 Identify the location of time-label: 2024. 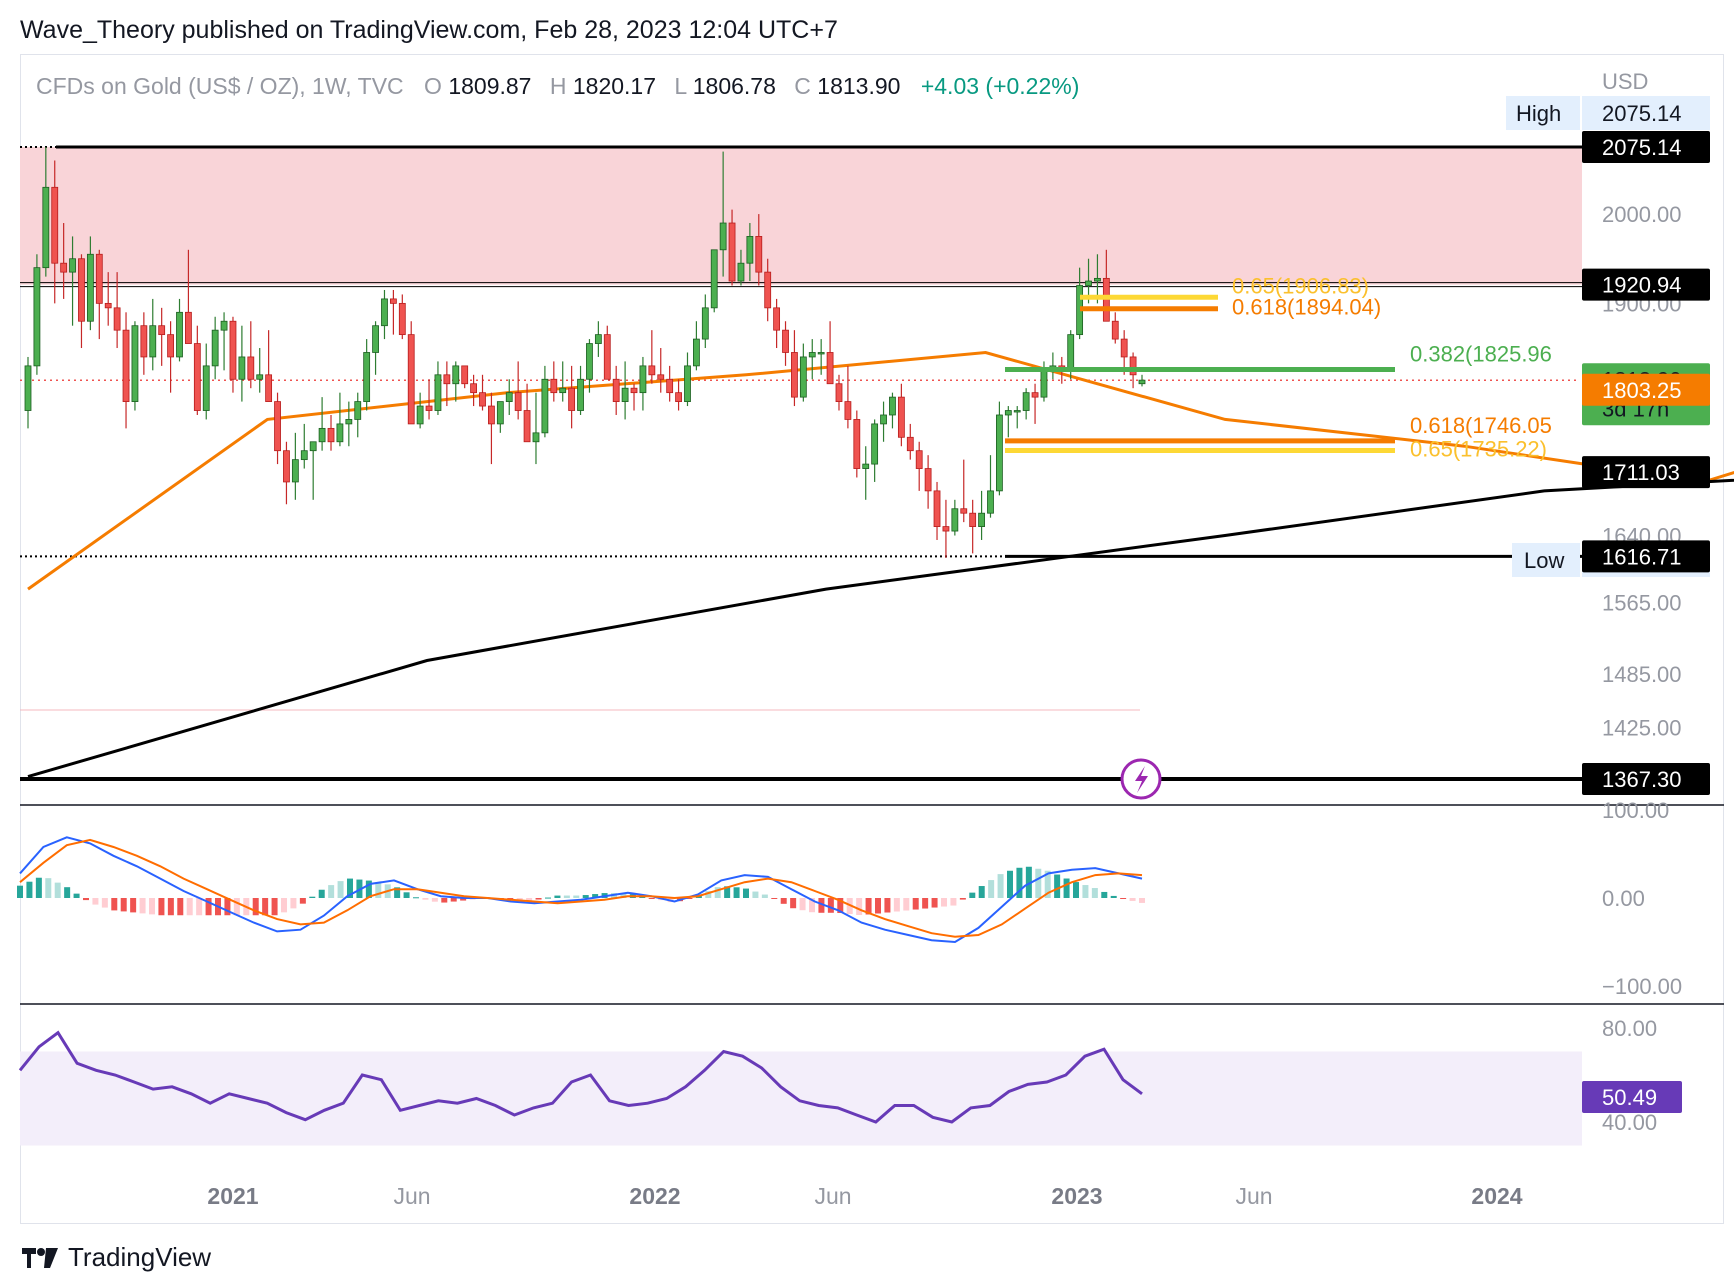
(1496, 1196).